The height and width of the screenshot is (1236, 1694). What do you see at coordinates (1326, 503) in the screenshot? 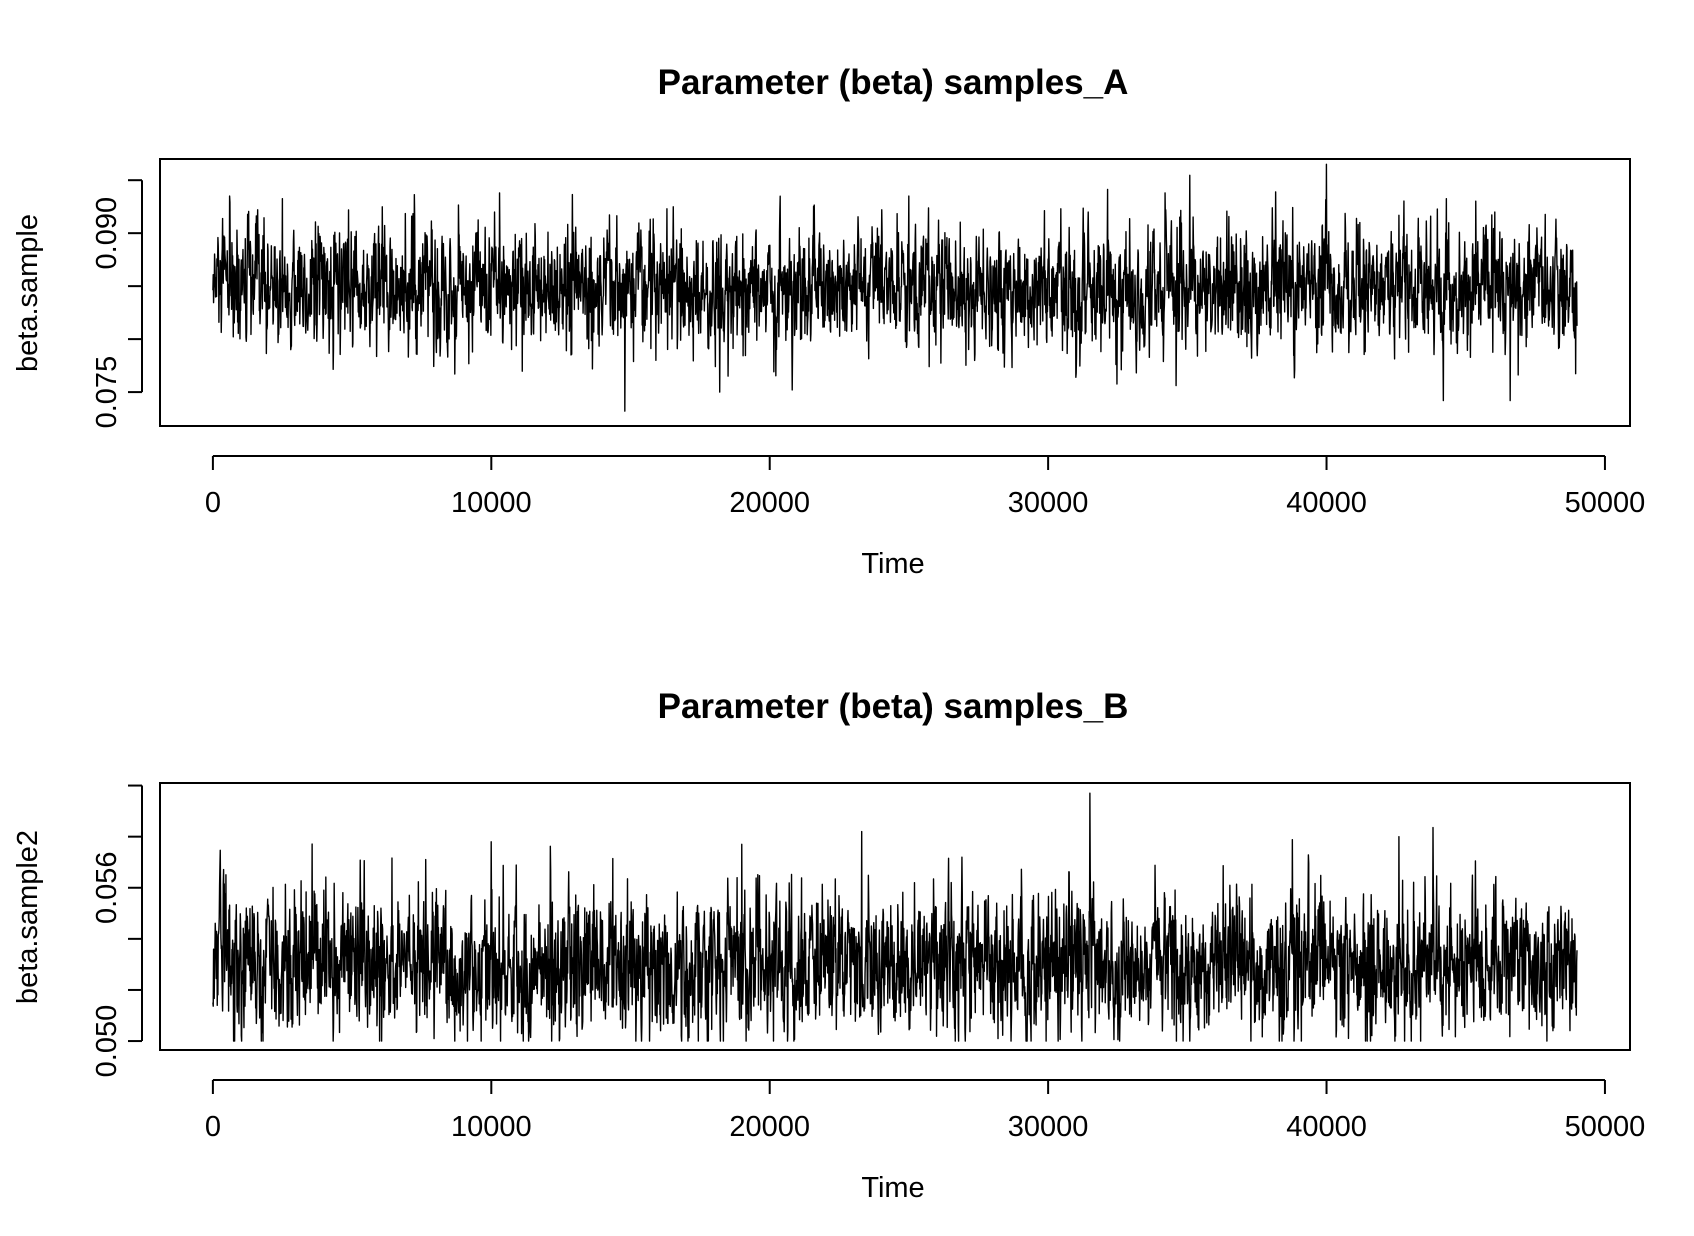
I see `x-tick-label-a: 40000` at bounding box center [1326, 503].